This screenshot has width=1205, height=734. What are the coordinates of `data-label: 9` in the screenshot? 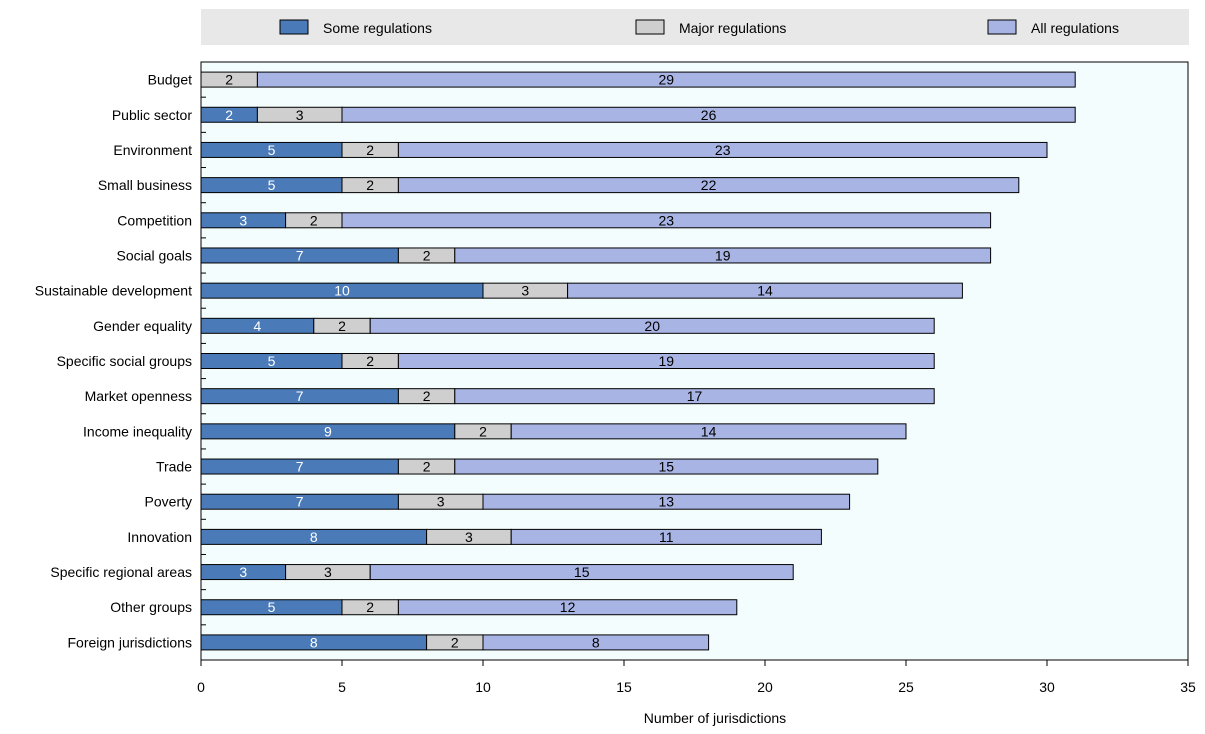 It's located at (328, 431).